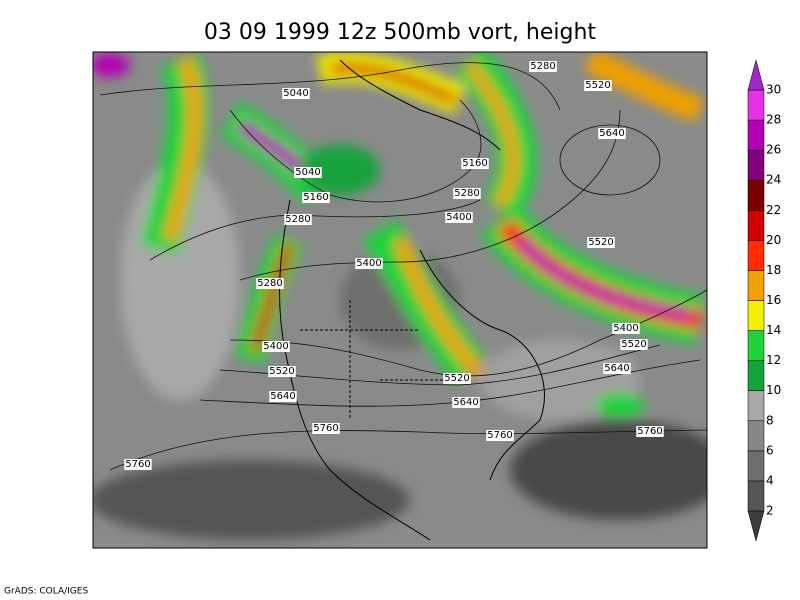 This screenshot has width=800, height=600. What do you see at coordinates (773, 120) in the screenshot?
I see `colorbar-label: 28` at bounding box center [773, 120].